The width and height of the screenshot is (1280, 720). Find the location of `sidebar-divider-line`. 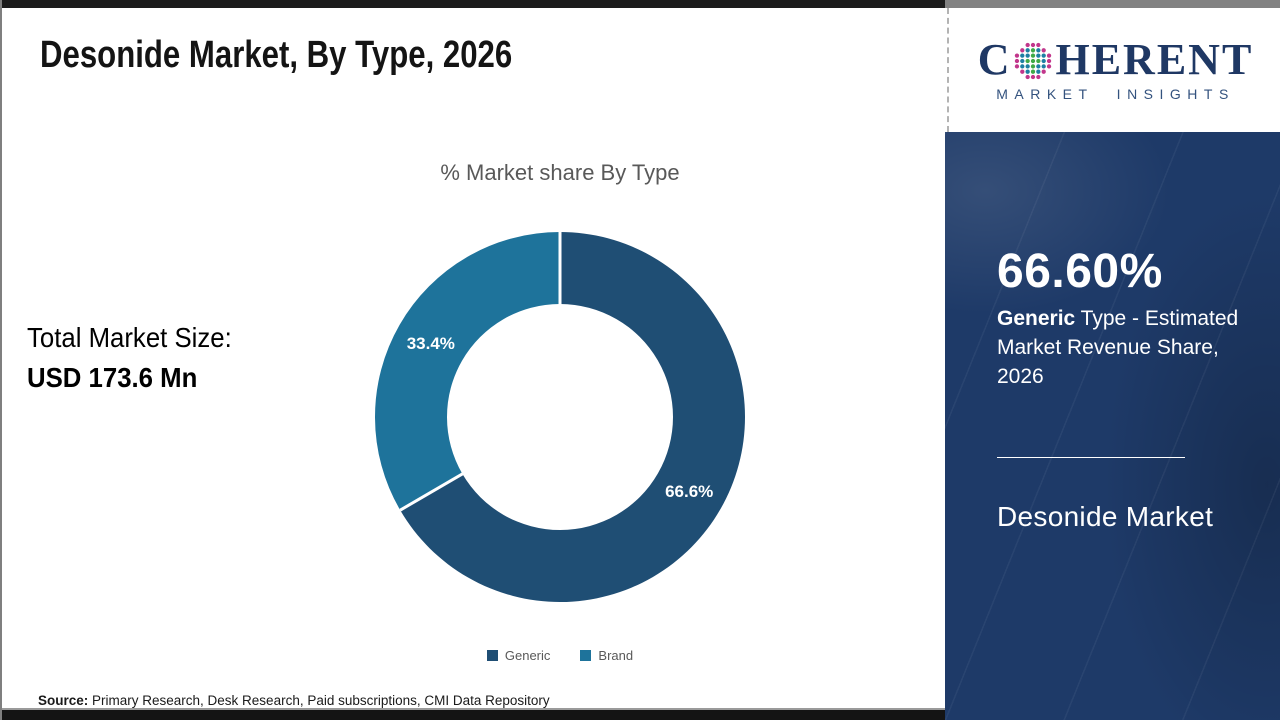

sidebar-divider-line is located at coordinates (1091, 457).